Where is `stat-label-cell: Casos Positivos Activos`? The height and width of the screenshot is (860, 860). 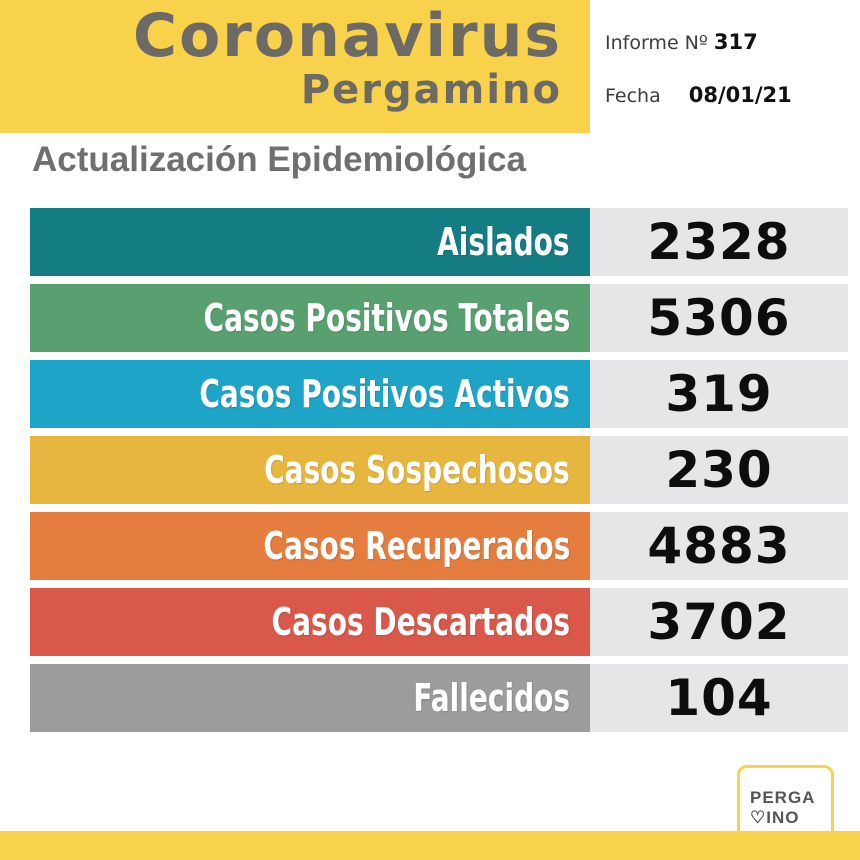 stat-label-cell: Casos Positivos Activos is located at coordinates (310, 394).